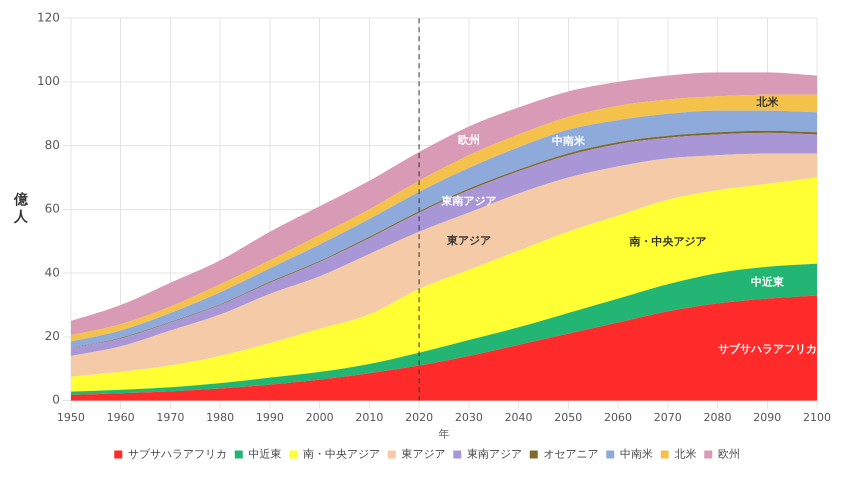  What do you see at coordinates (568, 141) in the screenshot?
I see `text: 中南米` at bounding box center [568, 141].